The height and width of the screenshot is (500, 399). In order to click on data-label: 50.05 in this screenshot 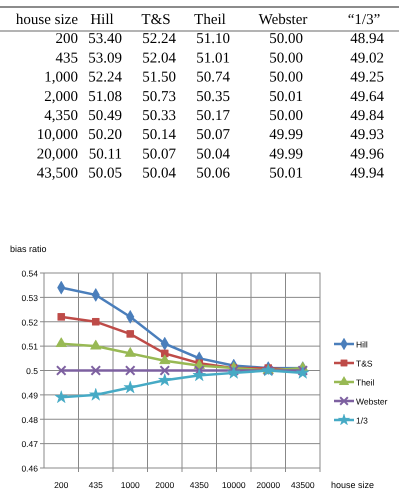, I will do `click(105, 174)`.